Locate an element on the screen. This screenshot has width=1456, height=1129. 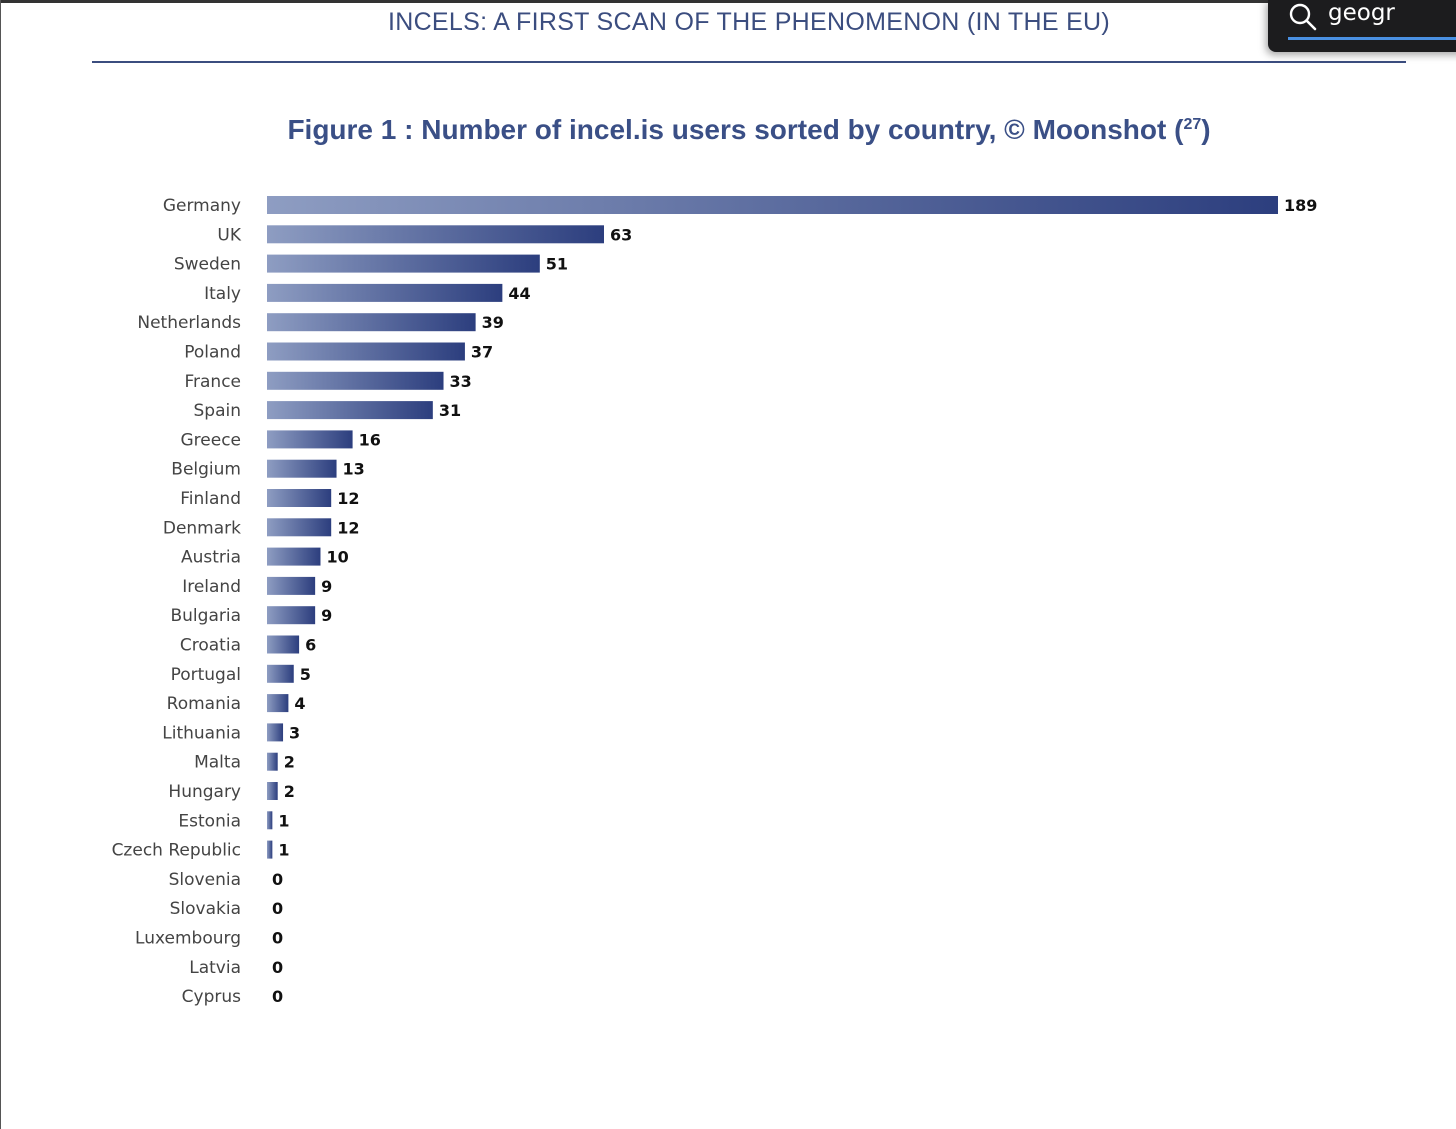
window-top-edge is located at coordinates (728, 1).